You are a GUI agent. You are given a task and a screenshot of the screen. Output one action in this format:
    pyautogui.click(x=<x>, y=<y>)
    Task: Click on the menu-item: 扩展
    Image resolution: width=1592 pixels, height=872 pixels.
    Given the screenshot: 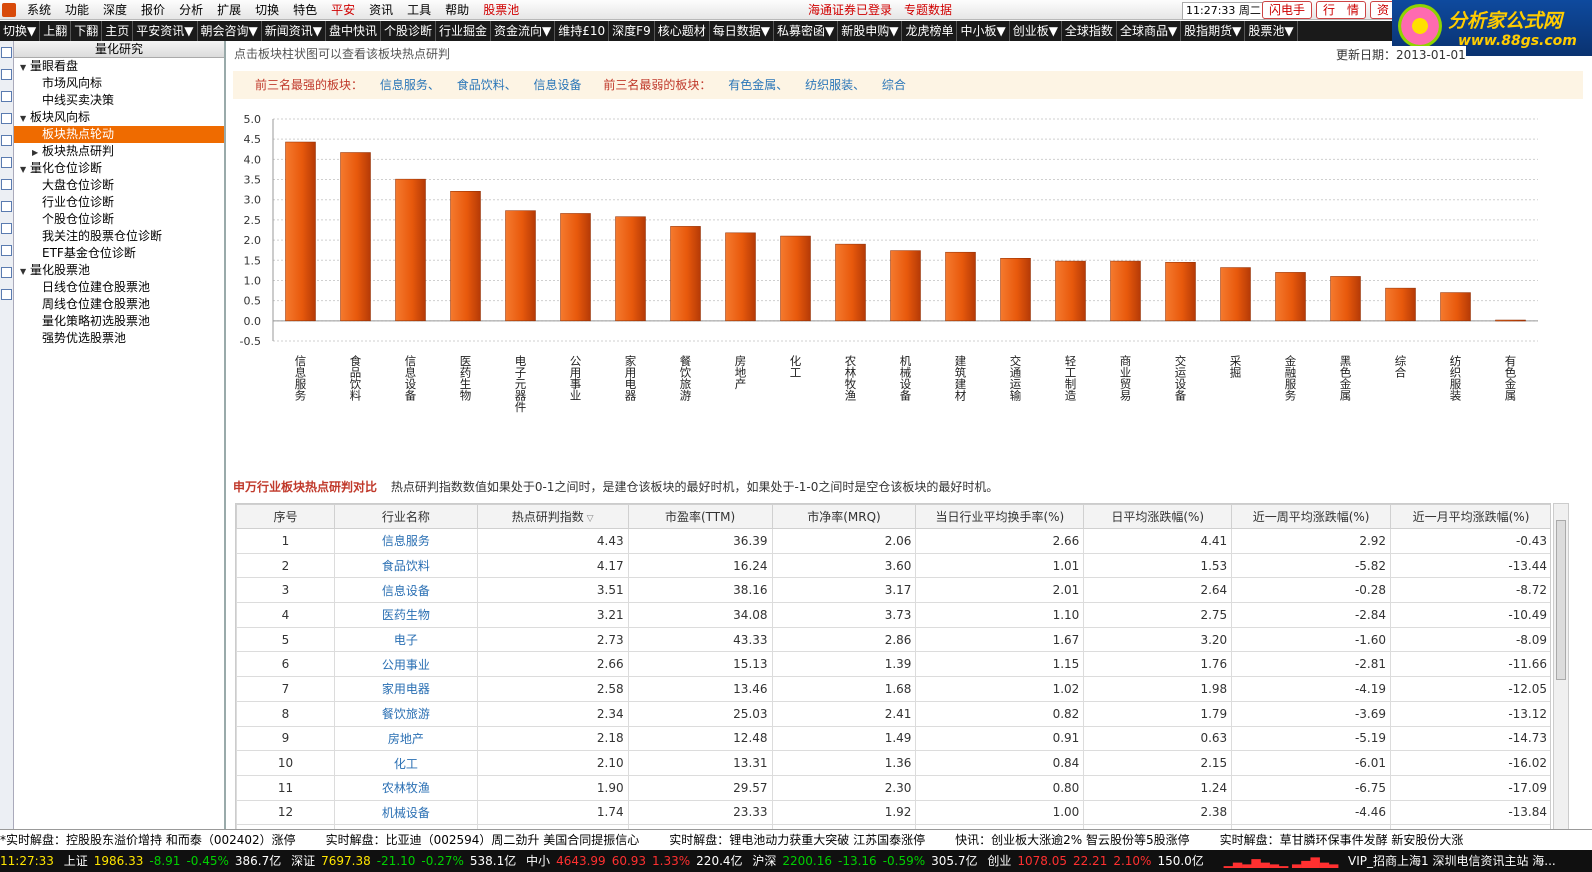 What is the action you would take?
    pyautogui.click(x=229, y=10)
    